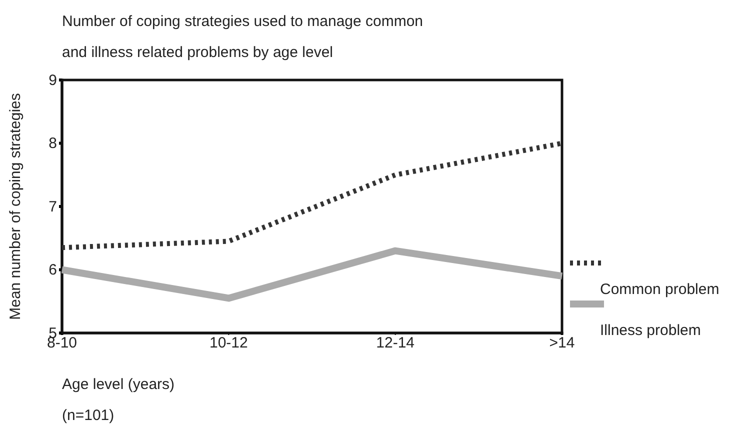  I want to click on y-axis-title: Mean number of coping strategies, so click(15, 206).